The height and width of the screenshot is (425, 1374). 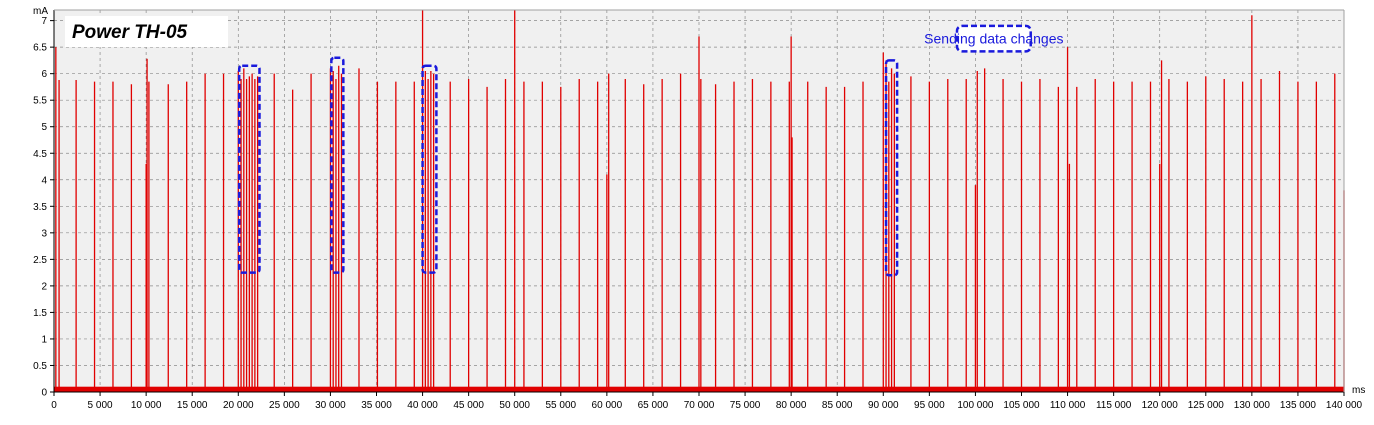 I want to click on y-tick-label: 6.5, so click(x=40, y=48).